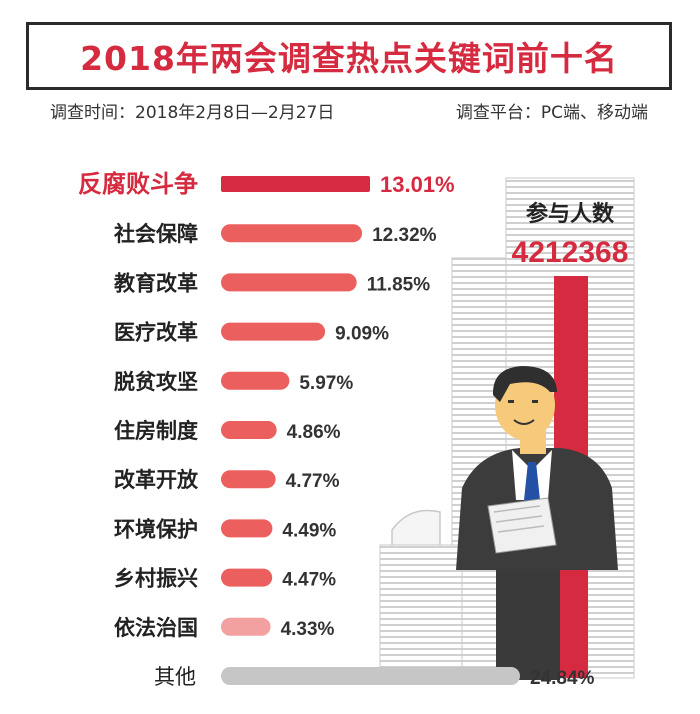 This screenshot has height=714, width=700. What do you see at coordinates (570, 252) in the screenshot?
I see `participants-count: 4212368` at bounding box center [570, 252].